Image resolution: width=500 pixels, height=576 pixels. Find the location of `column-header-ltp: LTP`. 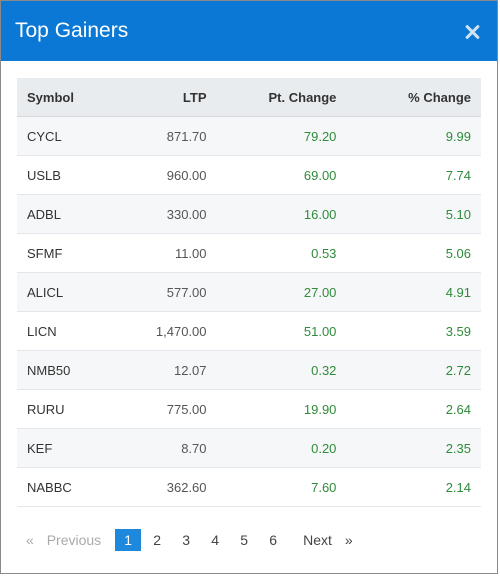

column-header-ltp: LTP is located at coordinates (175, 97).